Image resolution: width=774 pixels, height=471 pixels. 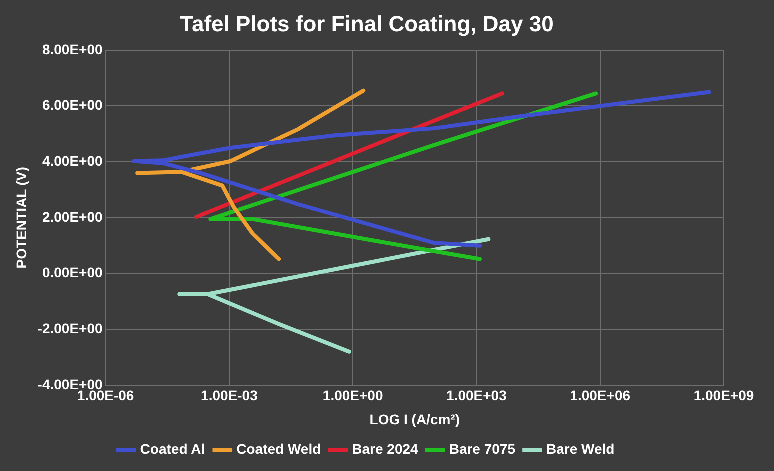 What do you see at coordinates (72, 105) in the screenshot?
I see `y-tick-label: 6.00E+00` at bounding box center [72, 105].